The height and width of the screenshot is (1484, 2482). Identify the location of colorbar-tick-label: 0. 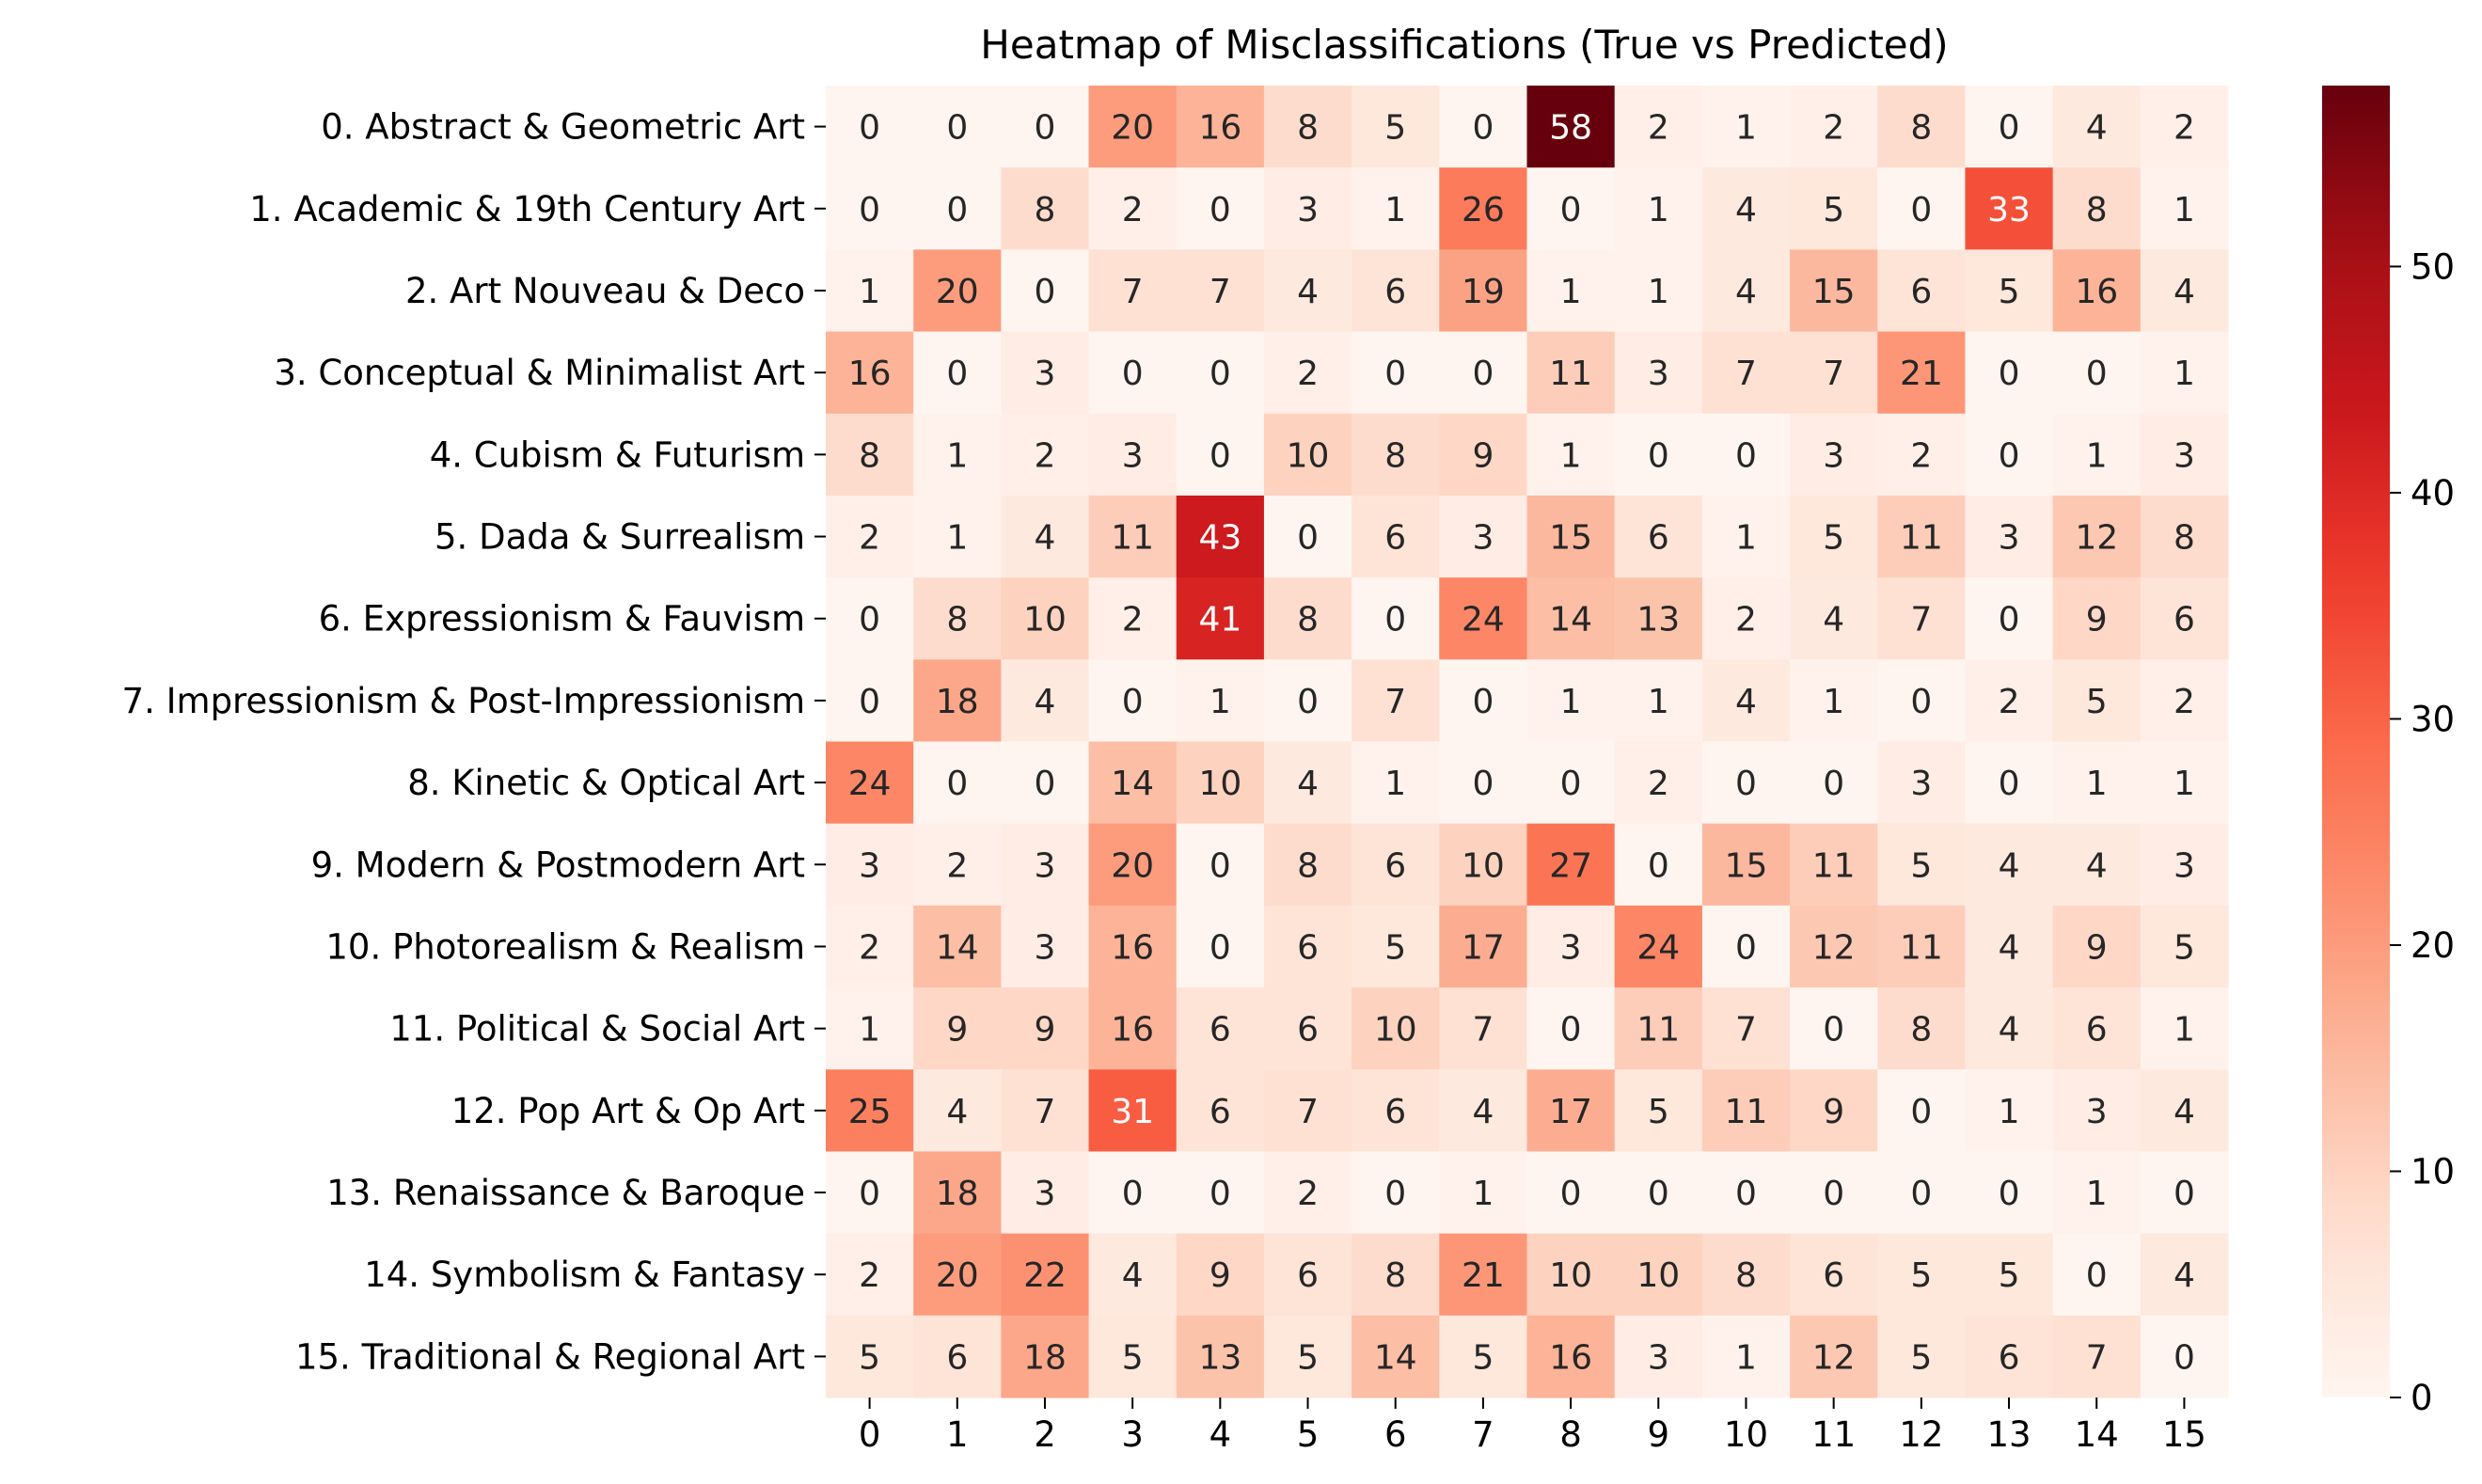
(2422, 1398).